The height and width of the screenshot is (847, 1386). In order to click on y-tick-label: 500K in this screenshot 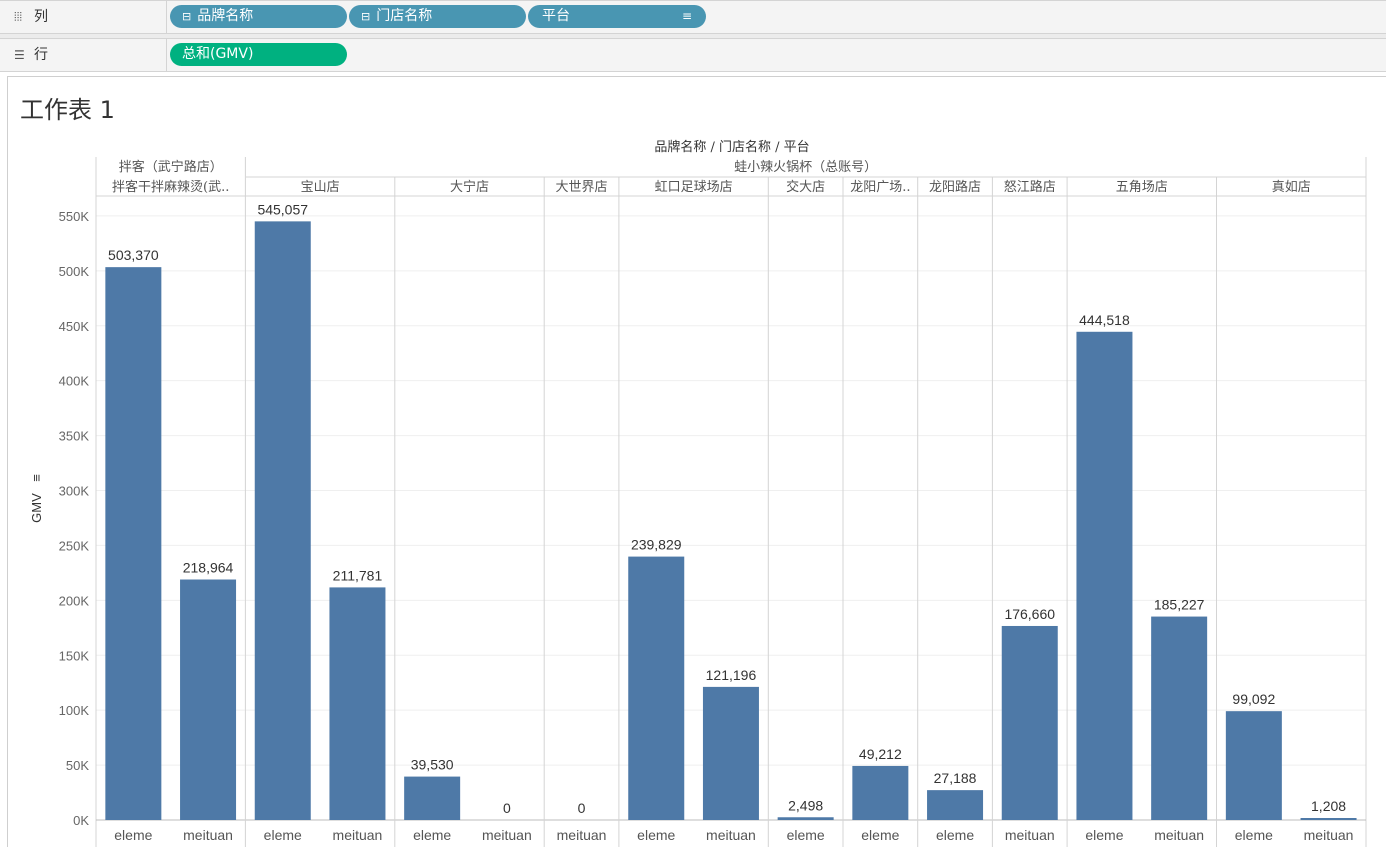, I will do `click(74, 271)`.